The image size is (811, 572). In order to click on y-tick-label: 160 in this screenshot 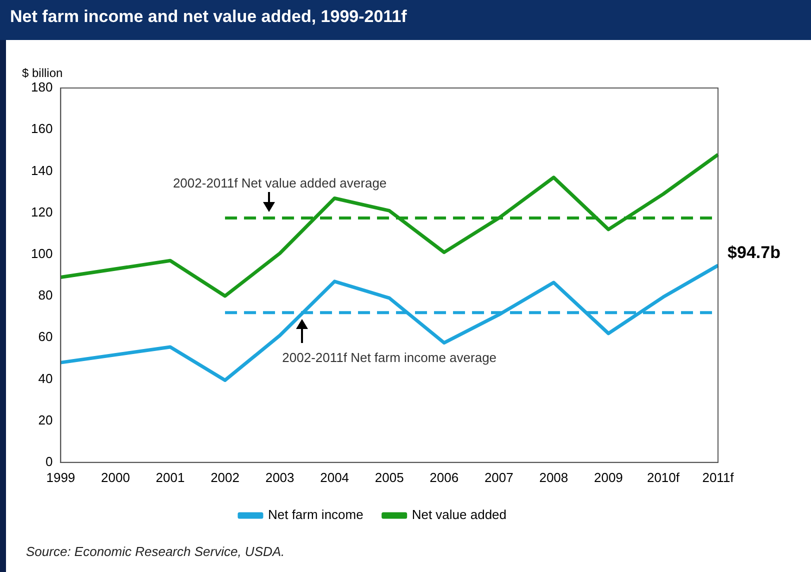, I will do `click(41, 128)`.